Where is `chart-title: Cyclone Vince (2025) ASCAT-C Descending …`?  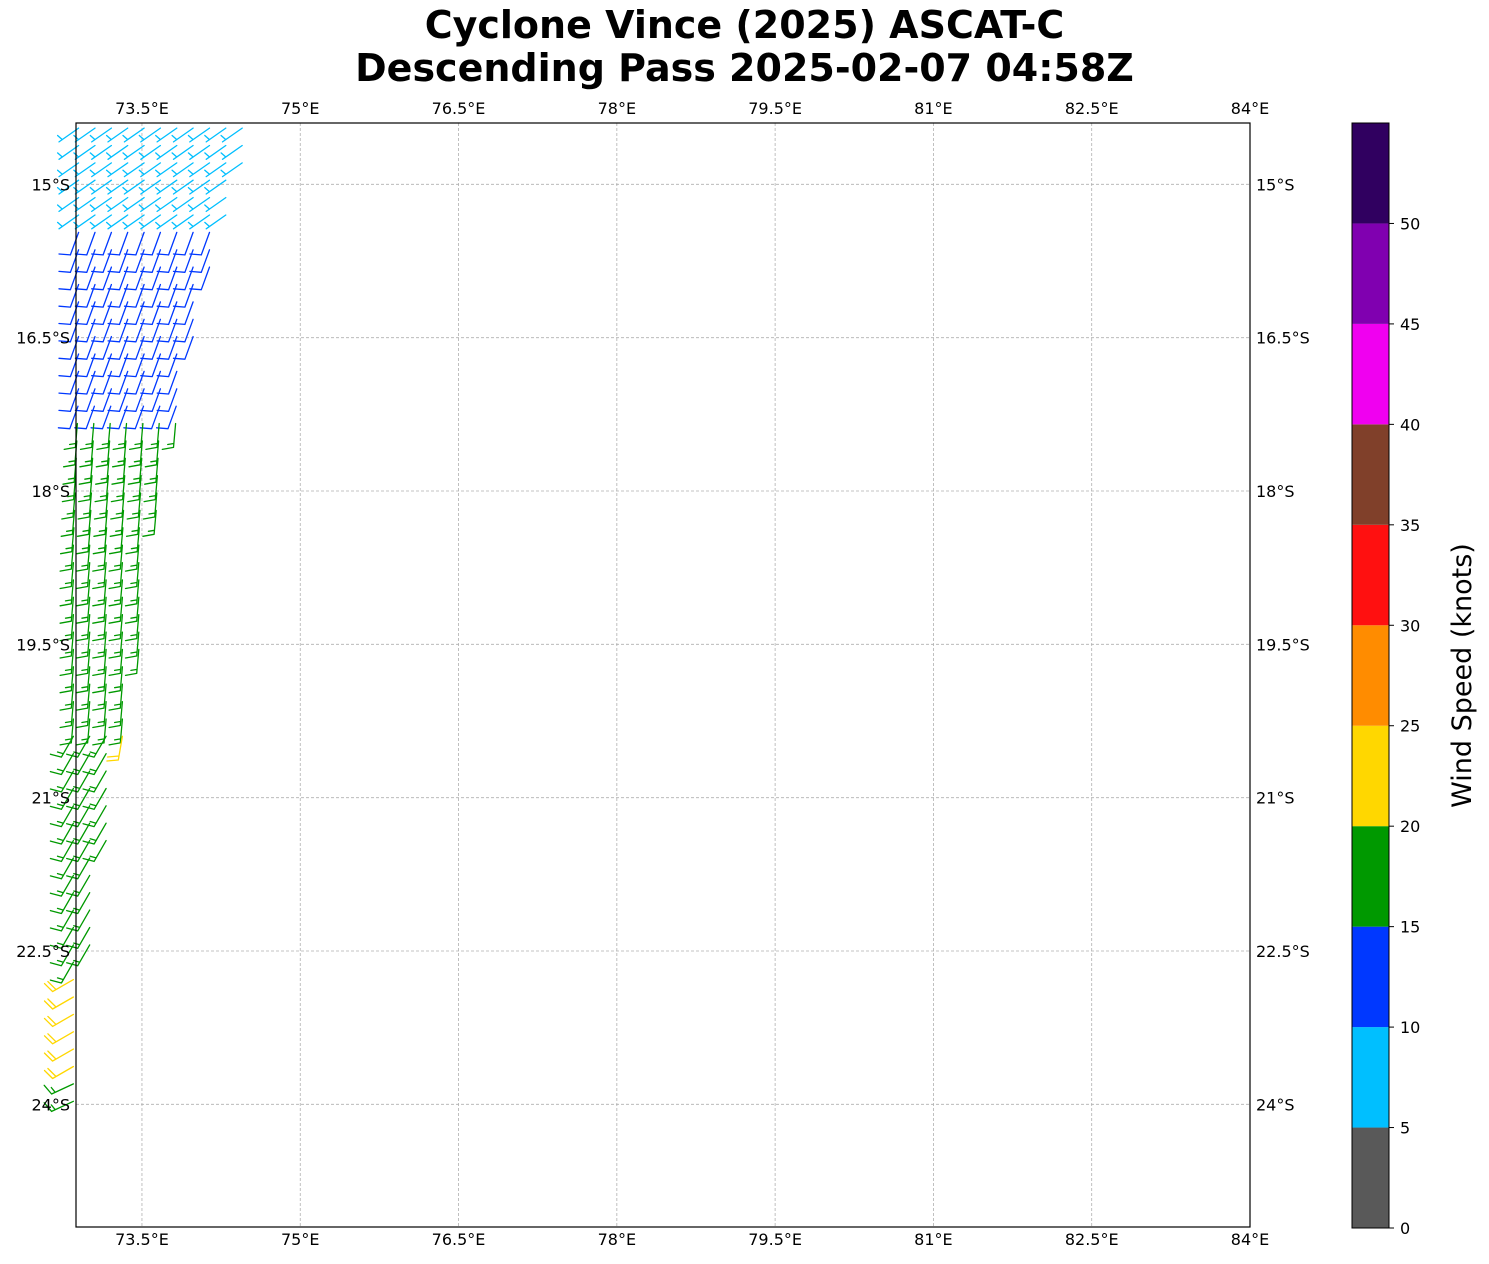
chart-title: Cyclone Vince (2025) ASCAT-C Descending … is located at coordinates (744, 47).